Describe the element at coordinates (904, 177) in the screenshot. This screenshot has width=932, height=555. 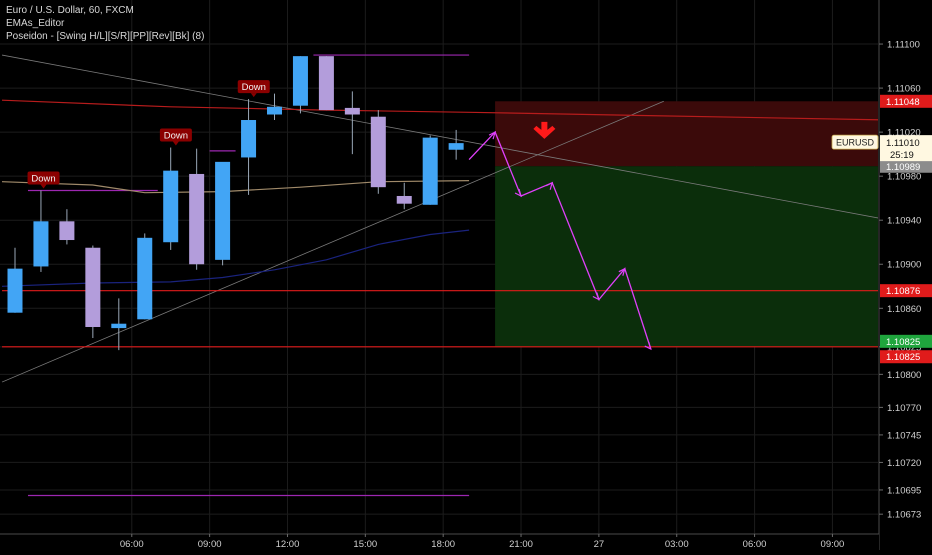
I see `price-tick-label: 1.10980` at that location.